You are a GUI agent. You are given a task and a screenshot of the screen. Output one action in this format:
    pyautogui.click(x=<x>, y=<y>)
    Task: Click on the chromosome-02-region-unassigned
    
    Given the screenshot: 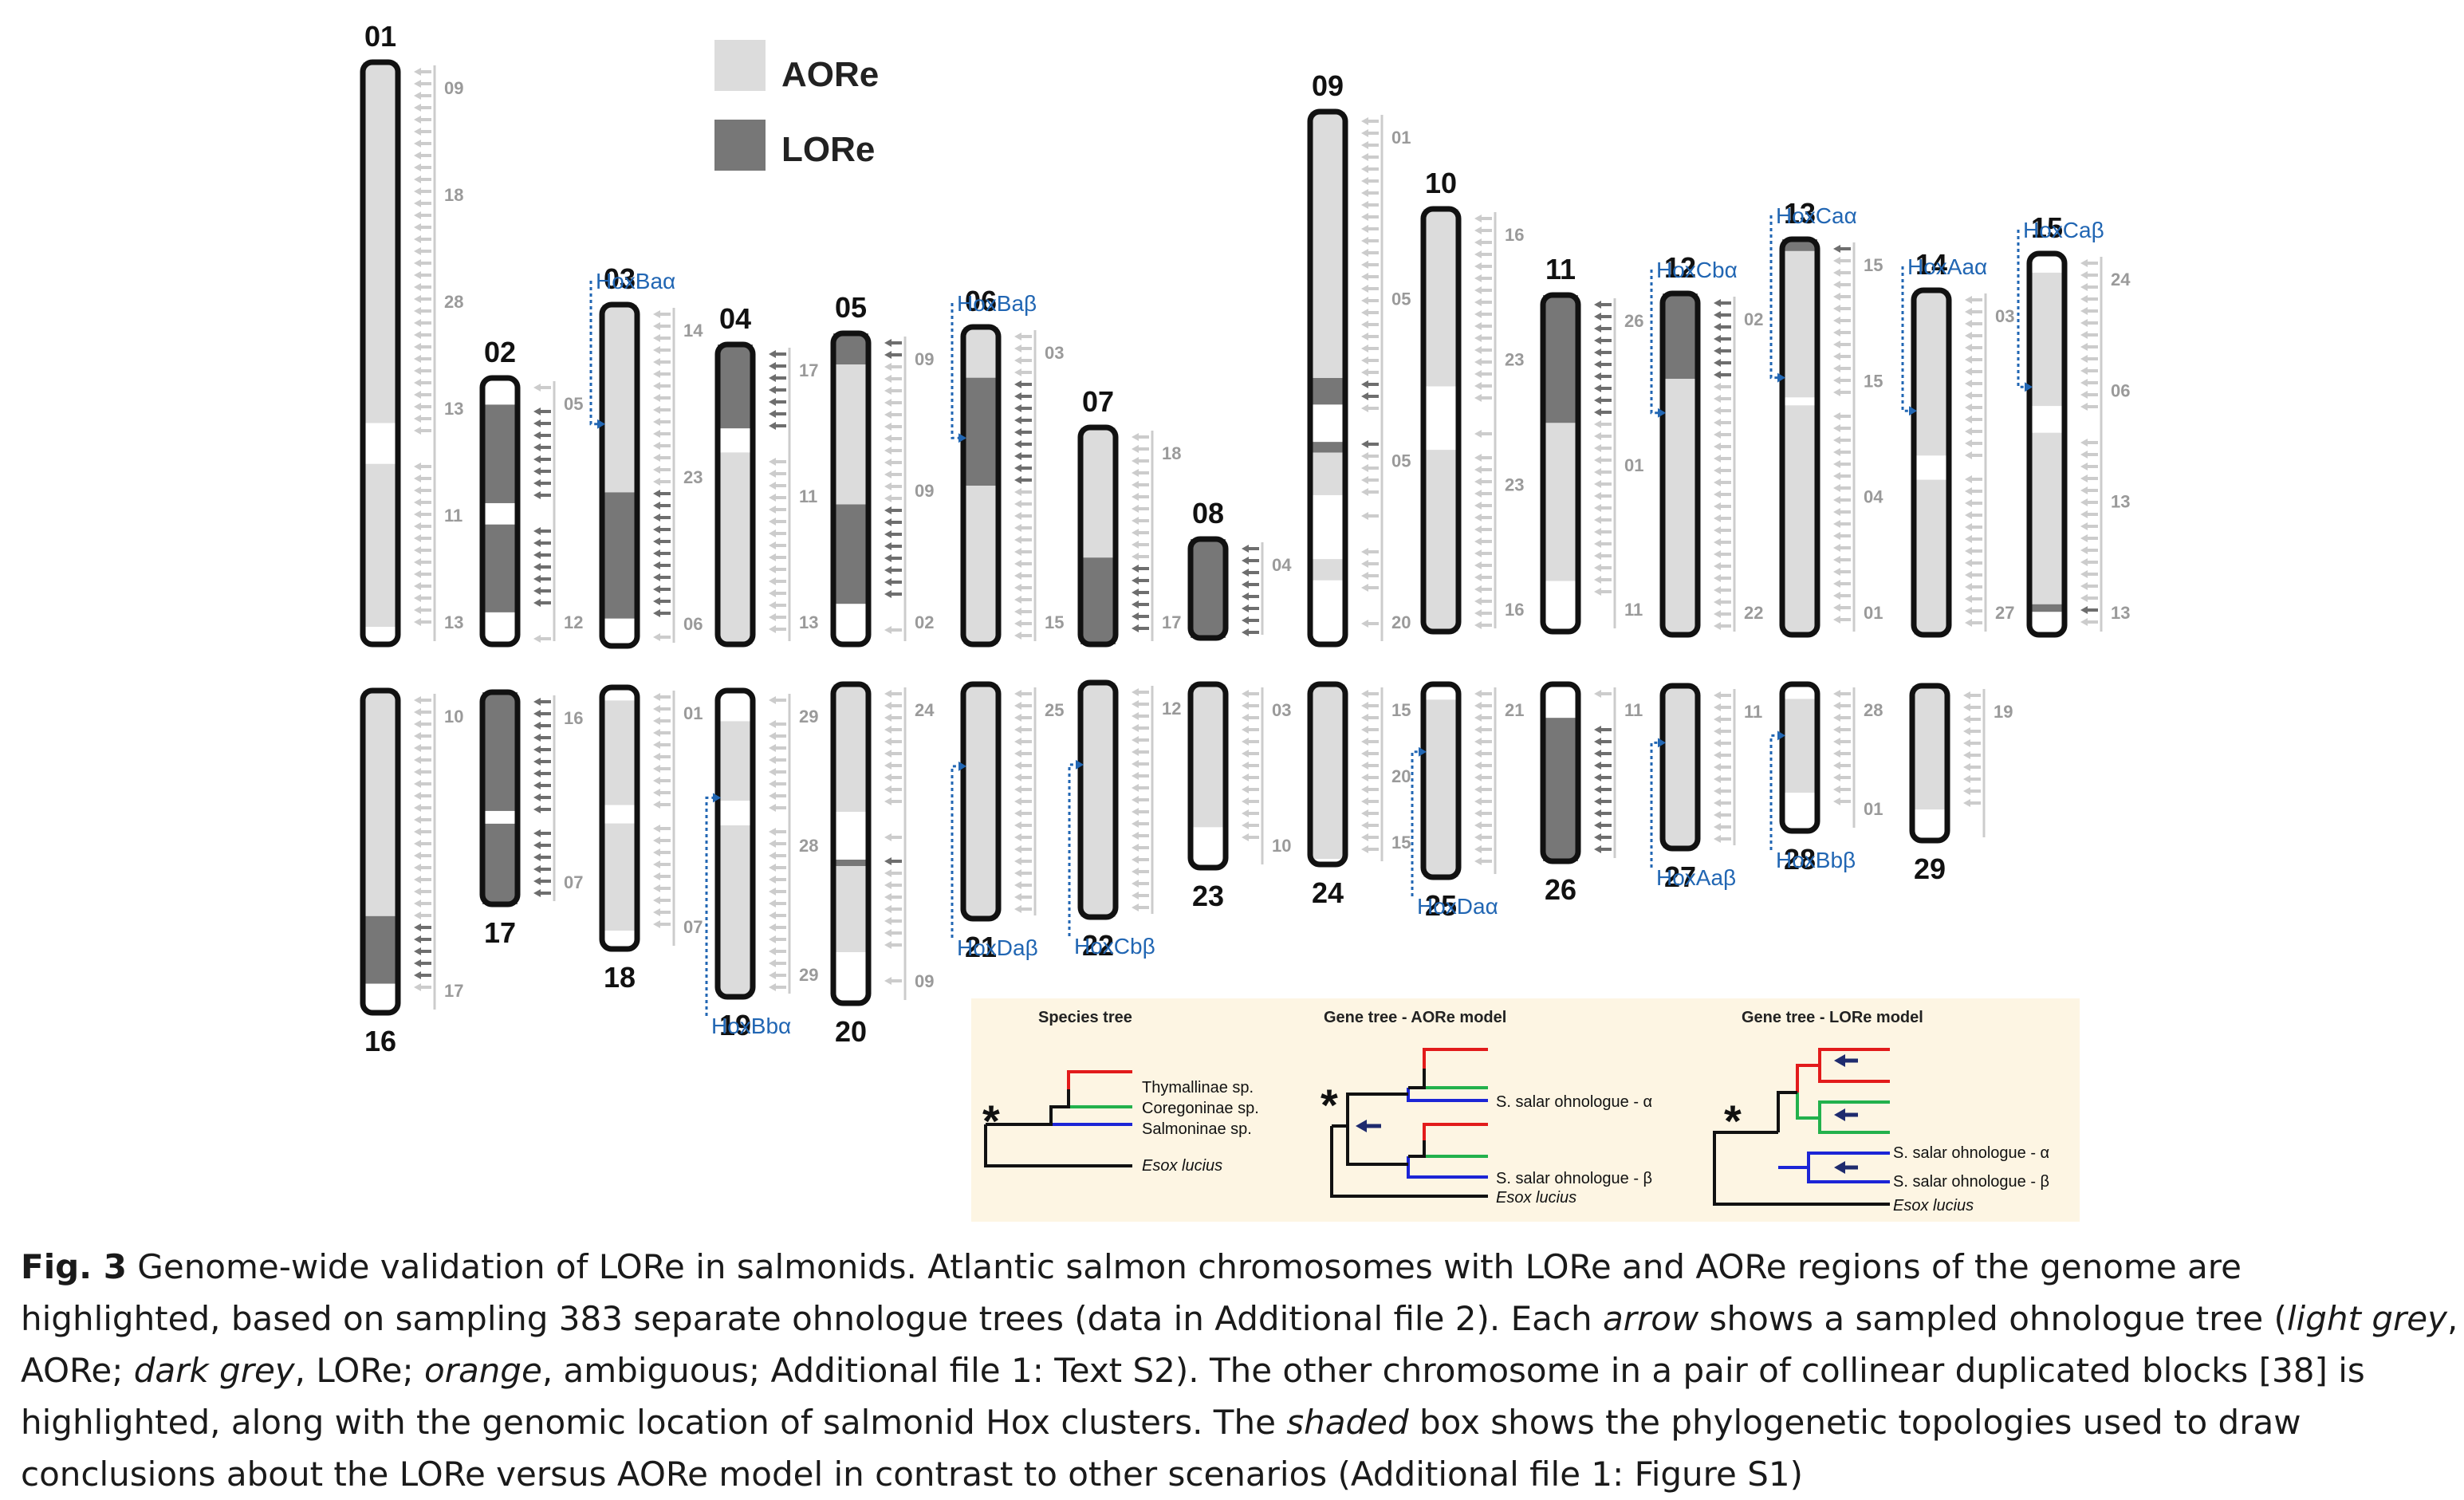 What is the action you would take?
    pyautogui.click(x=500, y=513)
    